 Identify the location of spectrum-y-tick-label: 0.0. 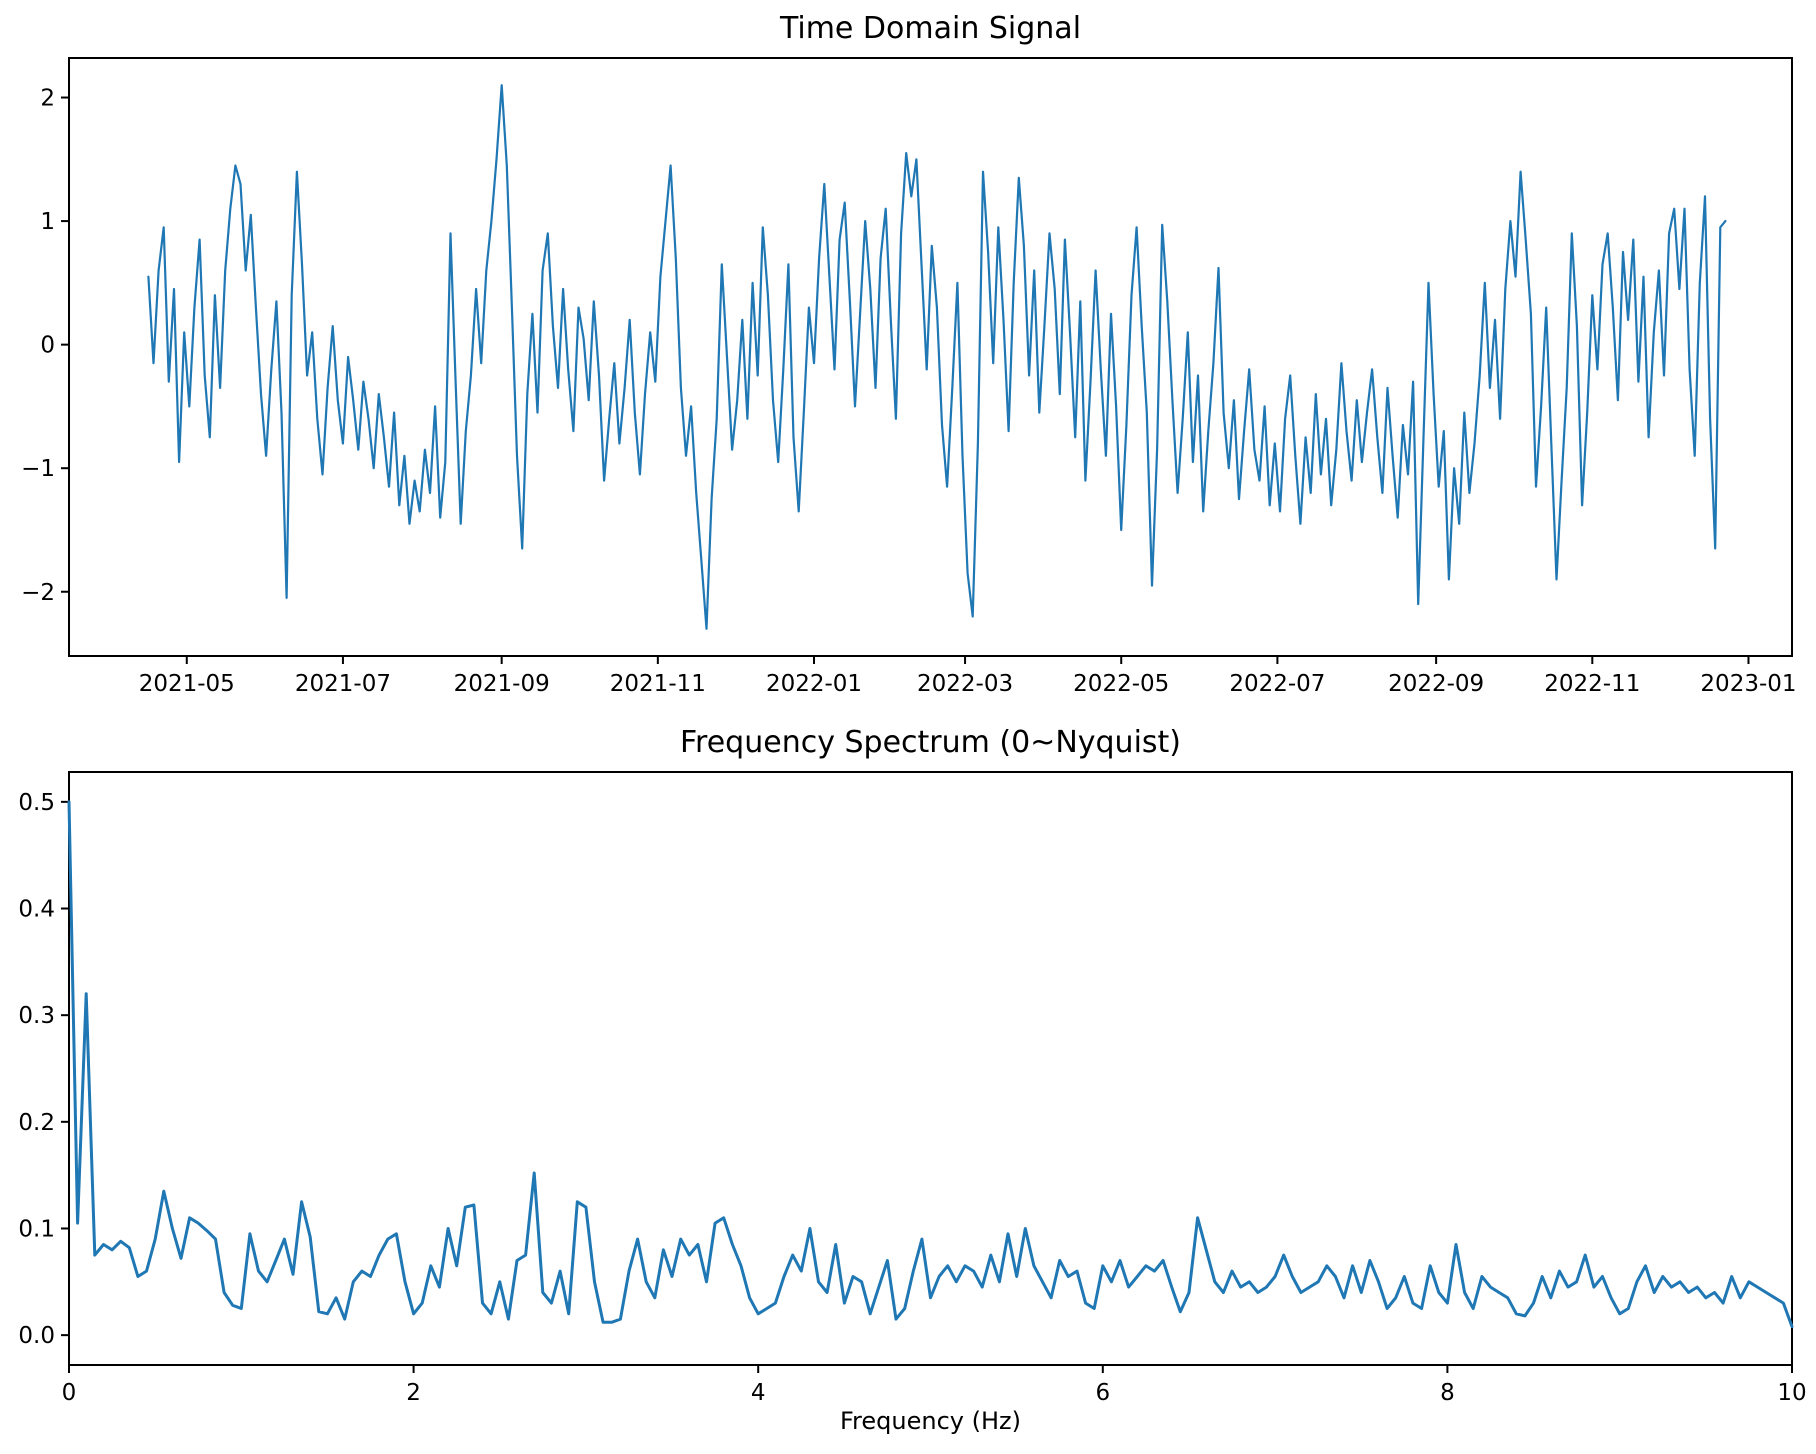
(36, 1336).